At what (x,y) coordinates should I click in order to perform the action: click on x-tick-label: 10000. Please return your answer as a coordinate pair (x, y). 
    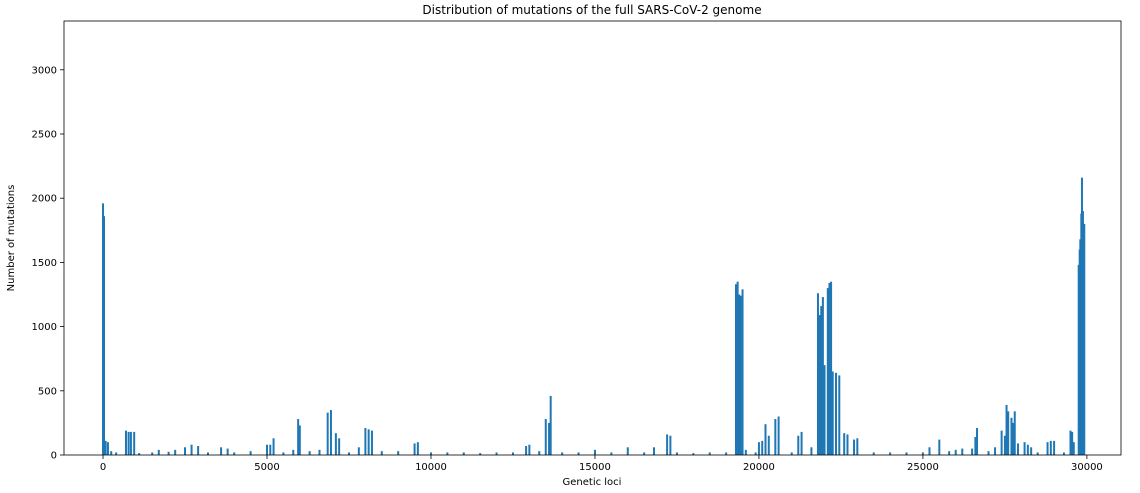
    Looking at the image, I should click on (431, 467).